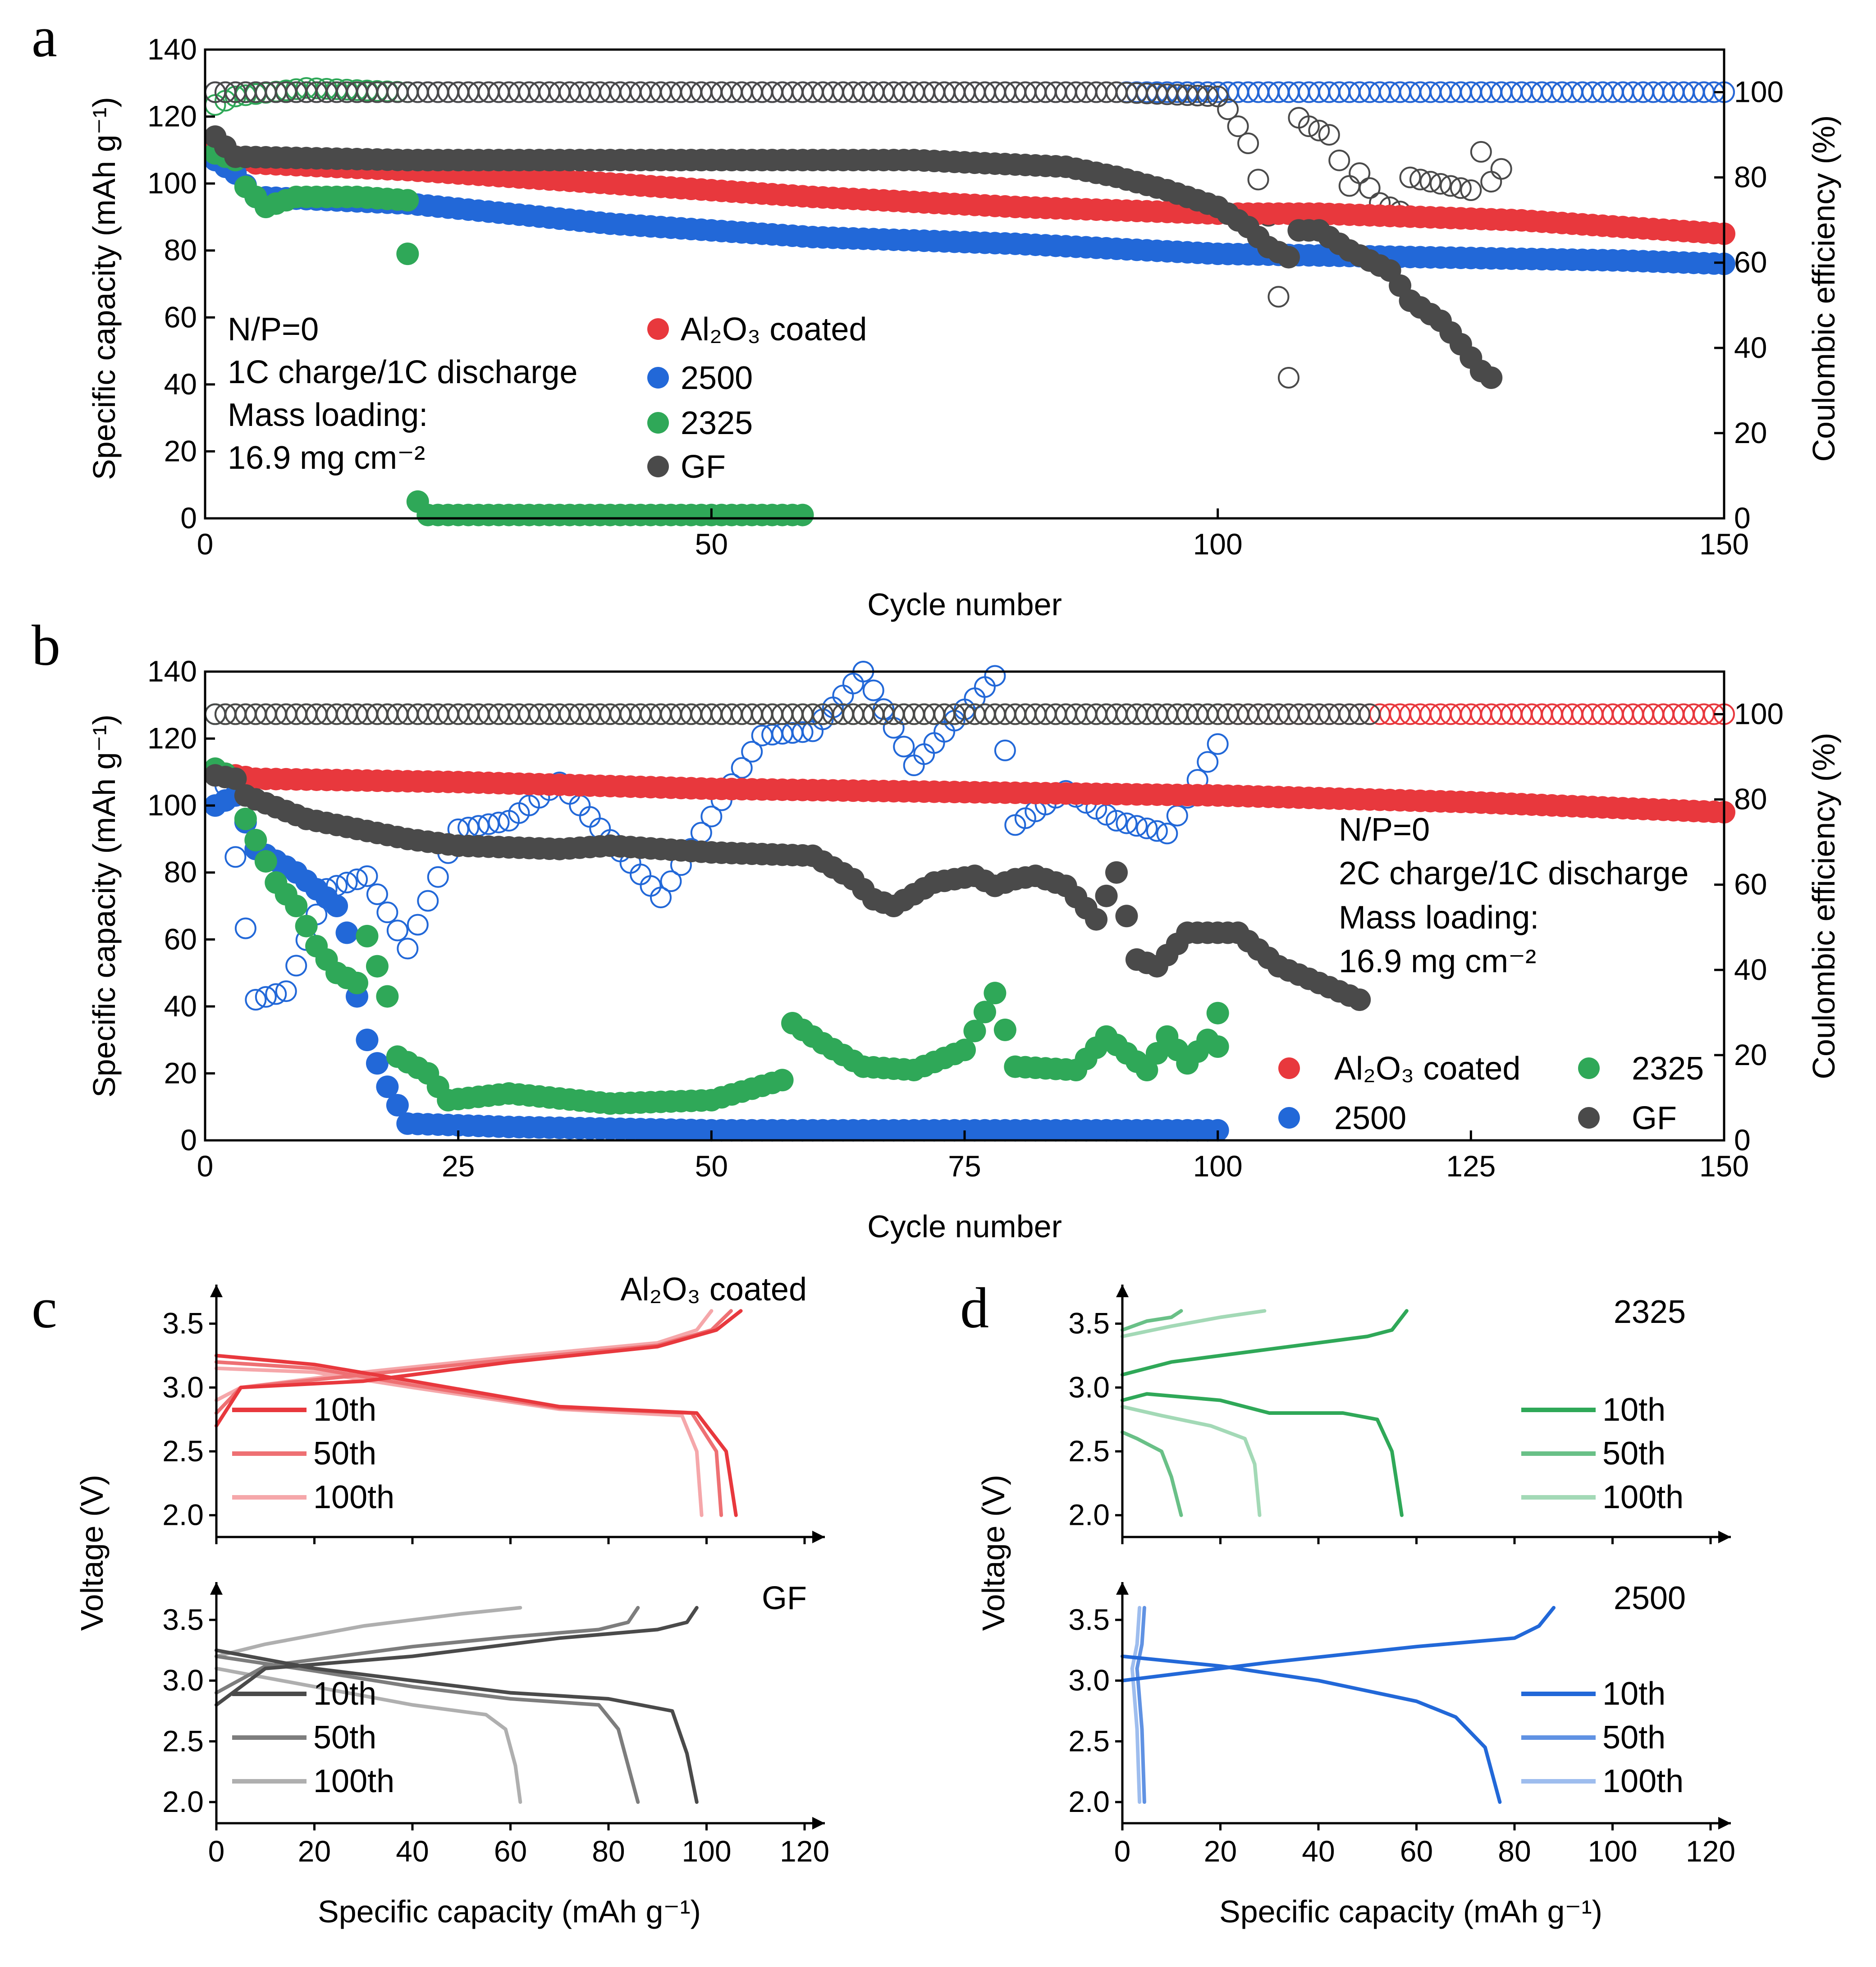  Describe the element at coordinates (1759, 714) in the screenshot. I see `y2-tick-label: 100` at that location.